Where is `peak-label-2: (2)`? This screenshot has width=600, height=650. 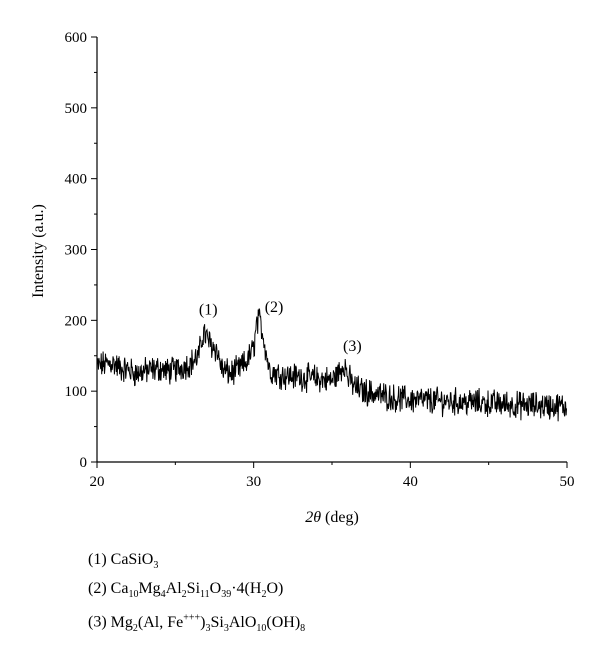 peak-label-2: (2) is located at coordinates (274, 307).